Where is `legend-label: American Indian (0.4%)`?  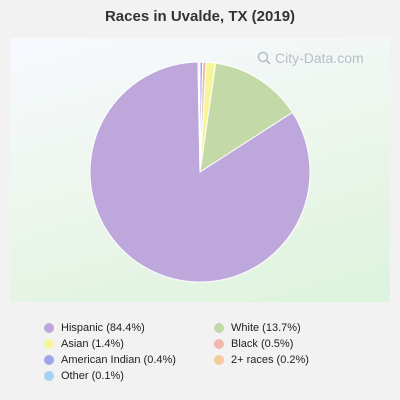 legend-label: American Indian (0.4%) is located at coordinates (118, 359).